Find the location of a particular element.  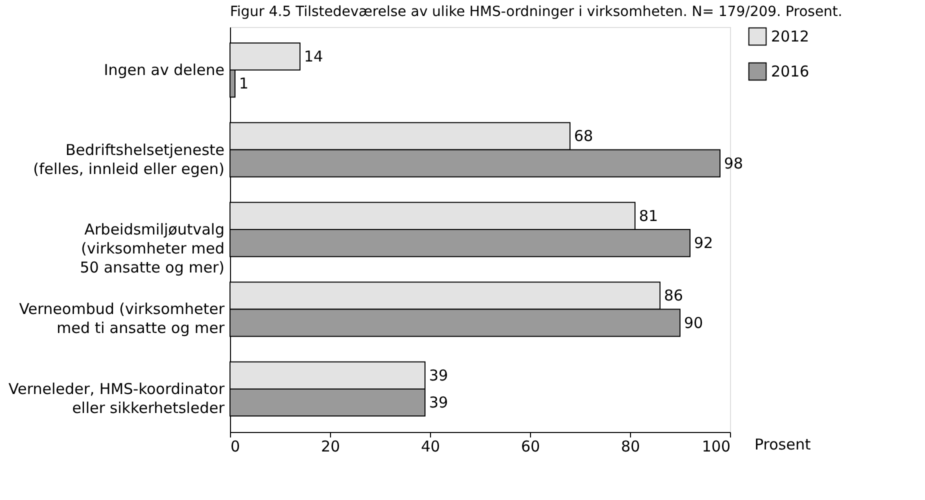

y-tick-label: Ingen av delene is located at coordinates (164, 70).